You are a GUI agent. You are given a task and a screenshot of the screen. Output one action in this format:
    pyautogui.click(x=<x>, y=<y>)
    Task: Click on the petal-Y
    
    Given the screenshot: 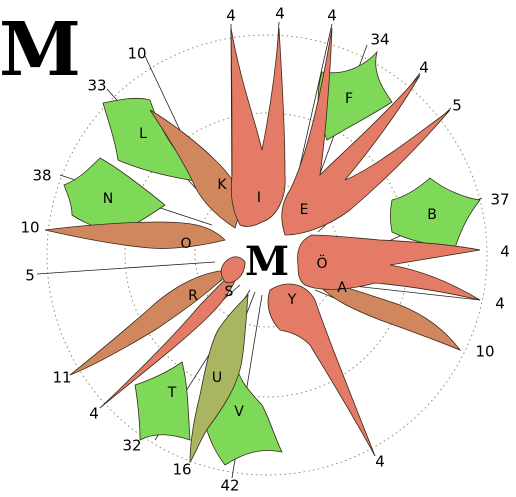 What is the action you would take?
    pyautogui.click(x=321, y=370)
    